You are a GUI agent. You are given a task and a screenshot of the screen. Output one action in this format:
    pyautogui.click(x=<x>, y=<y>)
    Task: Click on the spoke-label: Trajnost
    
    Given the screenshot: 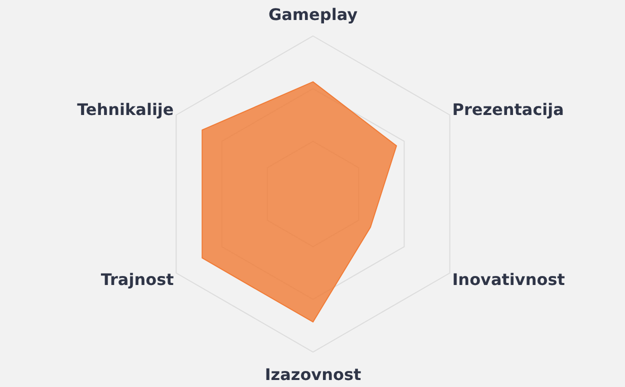 What is the action you would take?
    pyautogui.click(x=137, y=279)
    